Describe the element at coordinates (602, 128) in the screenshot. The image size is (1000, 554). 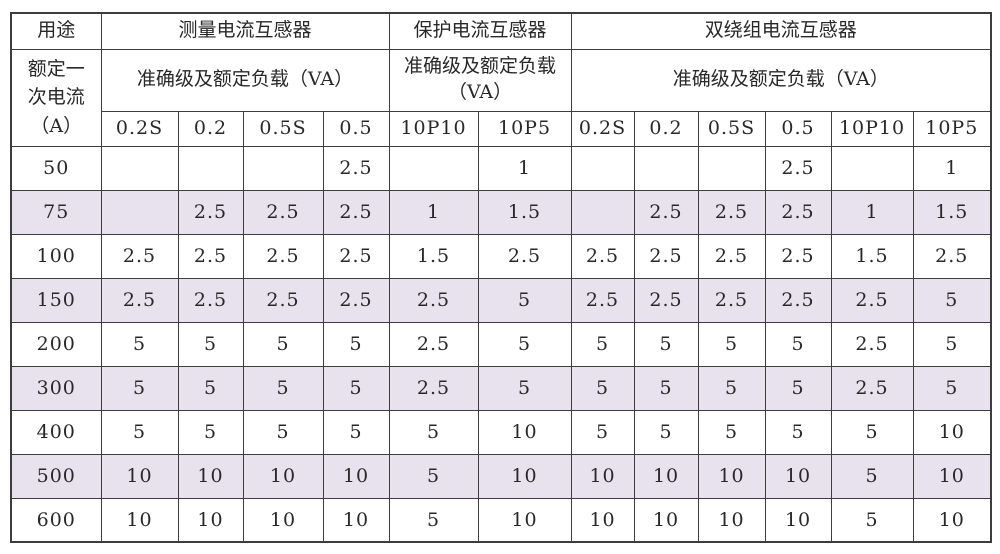
I see `class-col-dual-0-2s: 0.2S` at that location.